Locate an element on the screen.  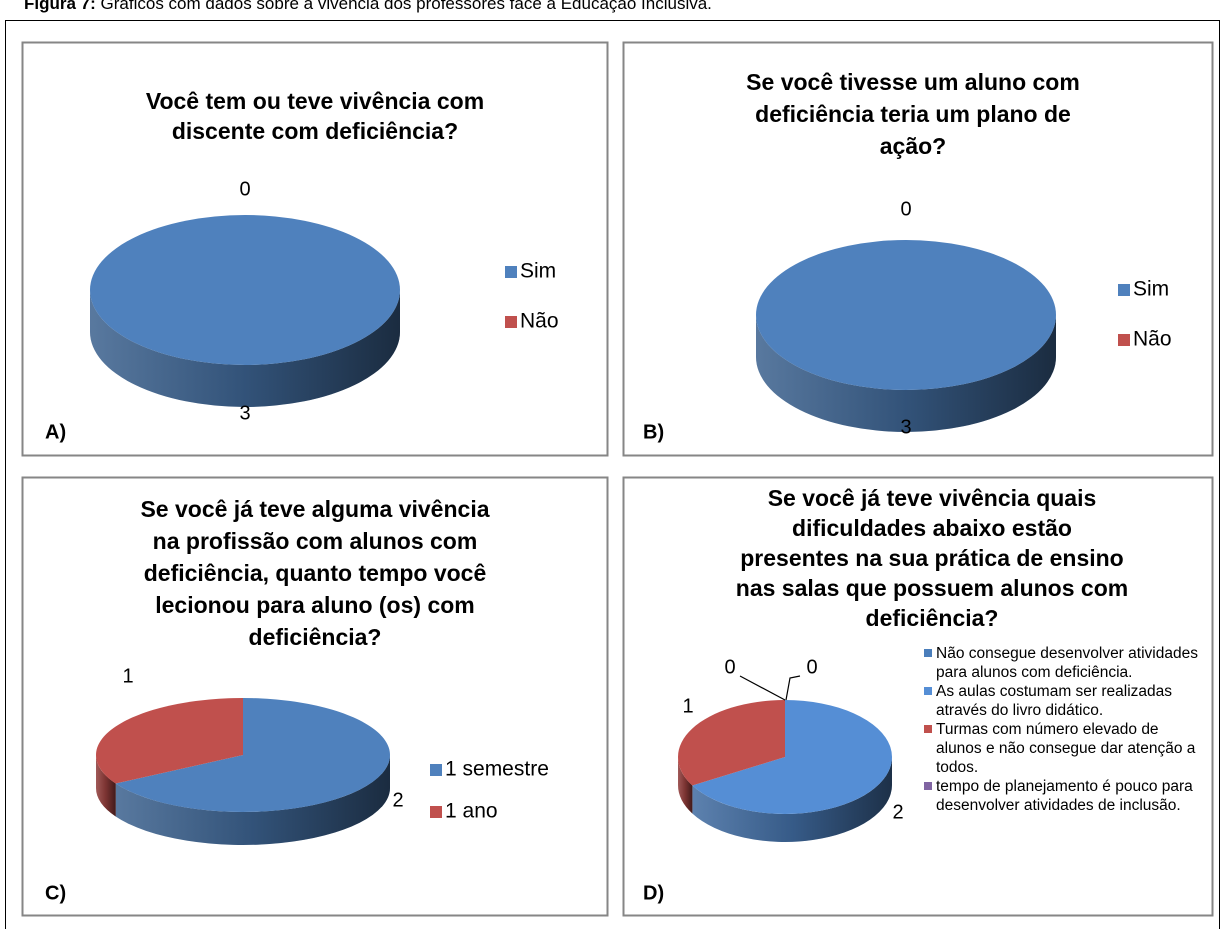
chart-title: Se você já teve alguma vivência is located at coordinates (314, 509).